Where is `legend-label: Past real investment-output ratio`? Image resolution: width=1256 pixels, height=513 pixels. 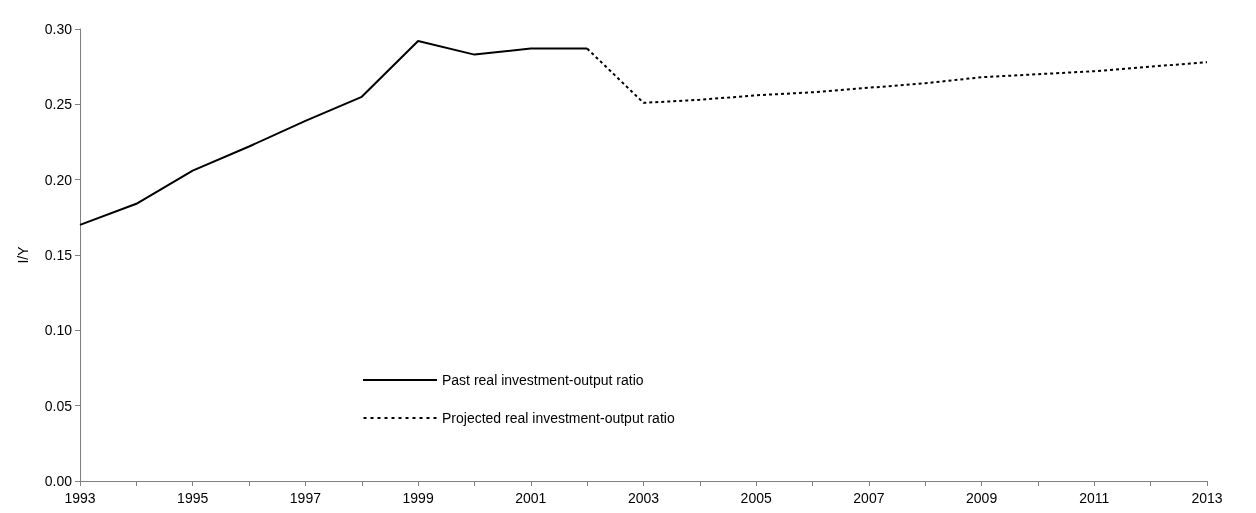
legend-label: Past real investment-output ratio is located at coordinates (543, 380).